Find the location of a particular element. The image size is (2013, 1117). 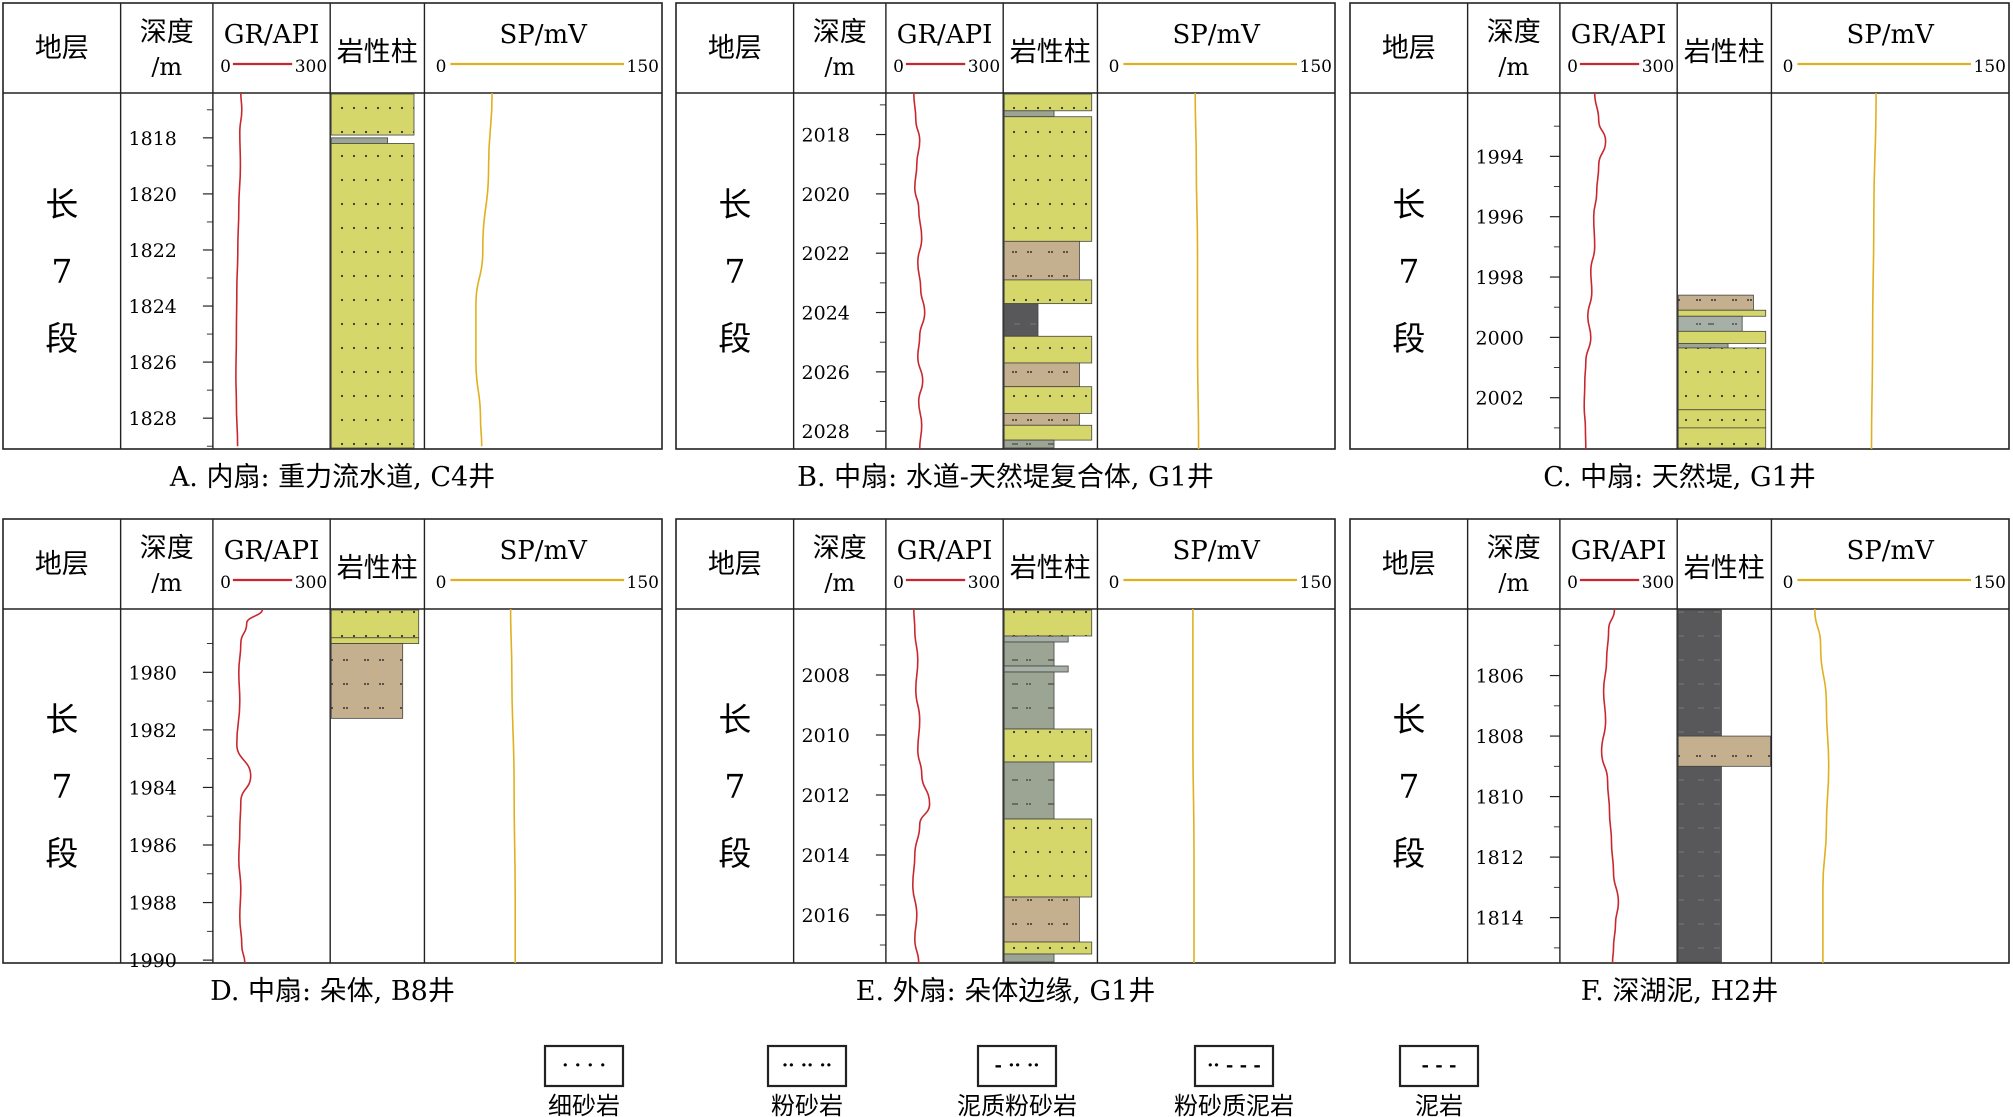

depth-tick-label: 1808 is located at coordinates (1500, 737).